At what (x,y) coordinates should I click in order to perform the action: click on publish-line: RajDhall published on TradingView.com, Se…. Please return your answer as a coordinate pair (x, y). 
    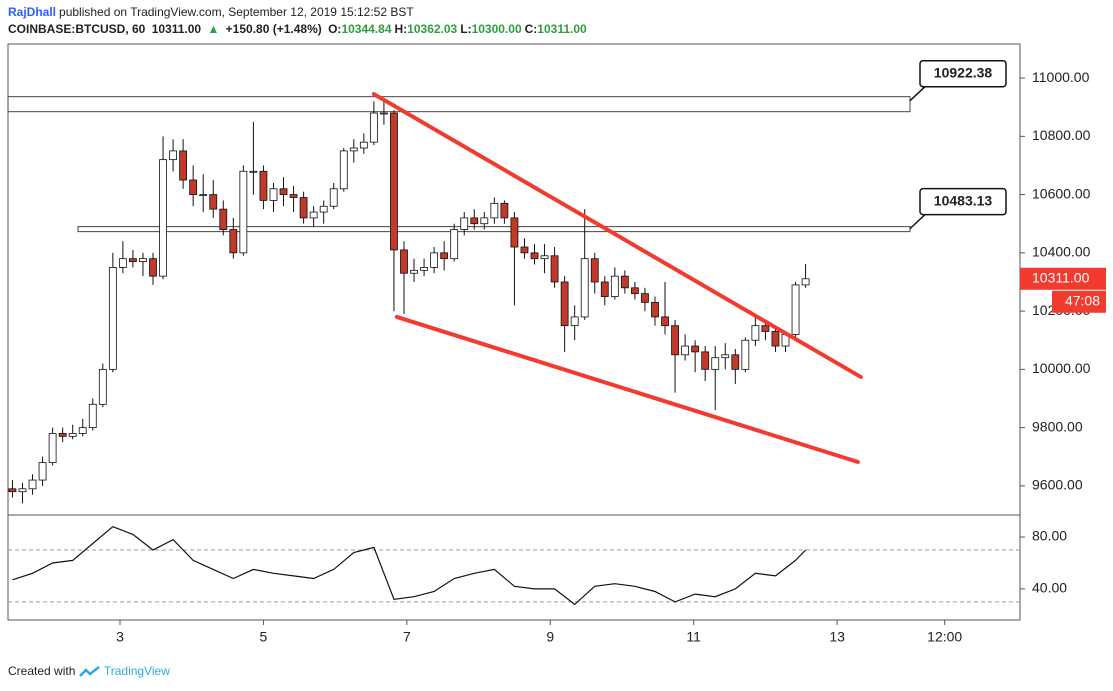
    Looking at the image, I should click on (212, 12).